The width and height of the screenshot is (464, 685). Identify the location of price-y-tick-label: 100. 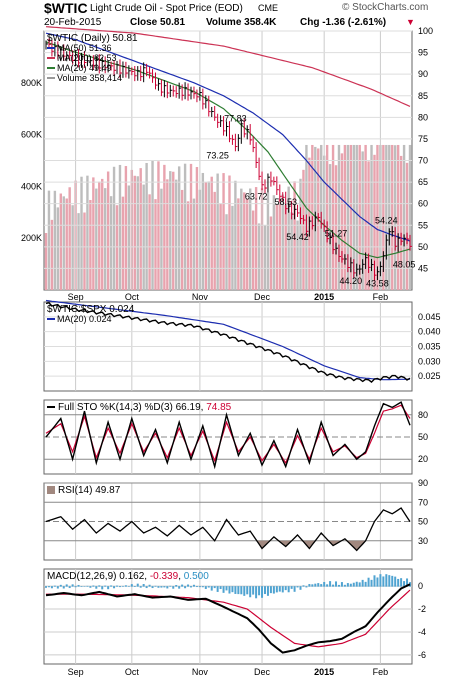
(425, 31).